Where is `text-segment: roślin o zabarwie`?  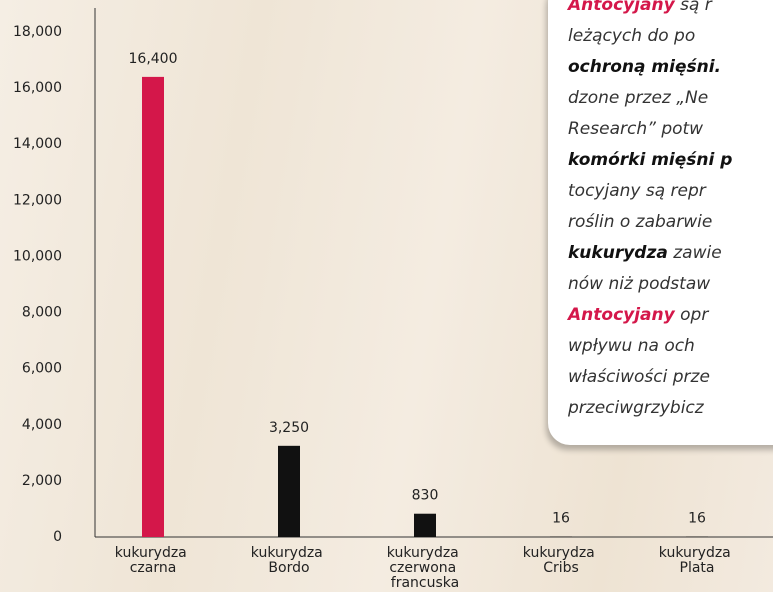
text-segment: roślin o zabarwie is located at coordinates (640, 222).